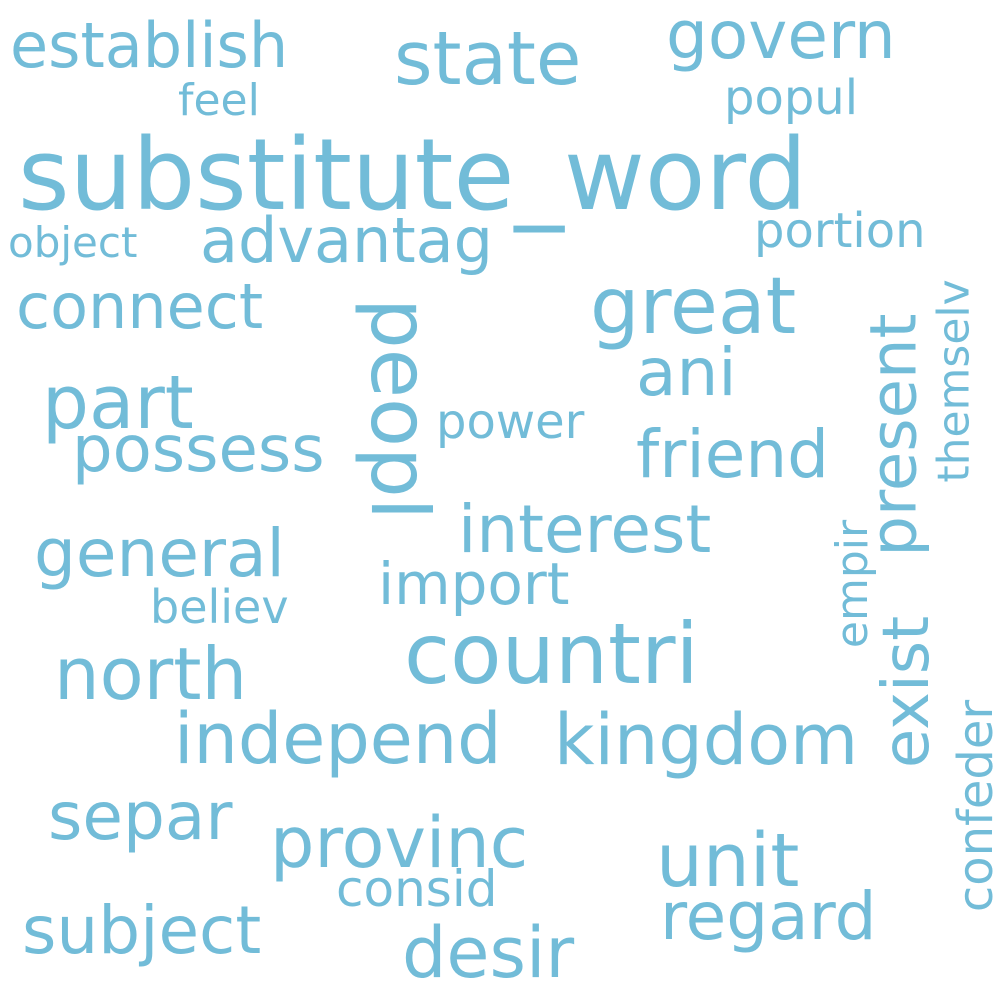 The height and width of the screenshot is (1000, 1000). I want to click on word-feel: feel, so click(219, 100).